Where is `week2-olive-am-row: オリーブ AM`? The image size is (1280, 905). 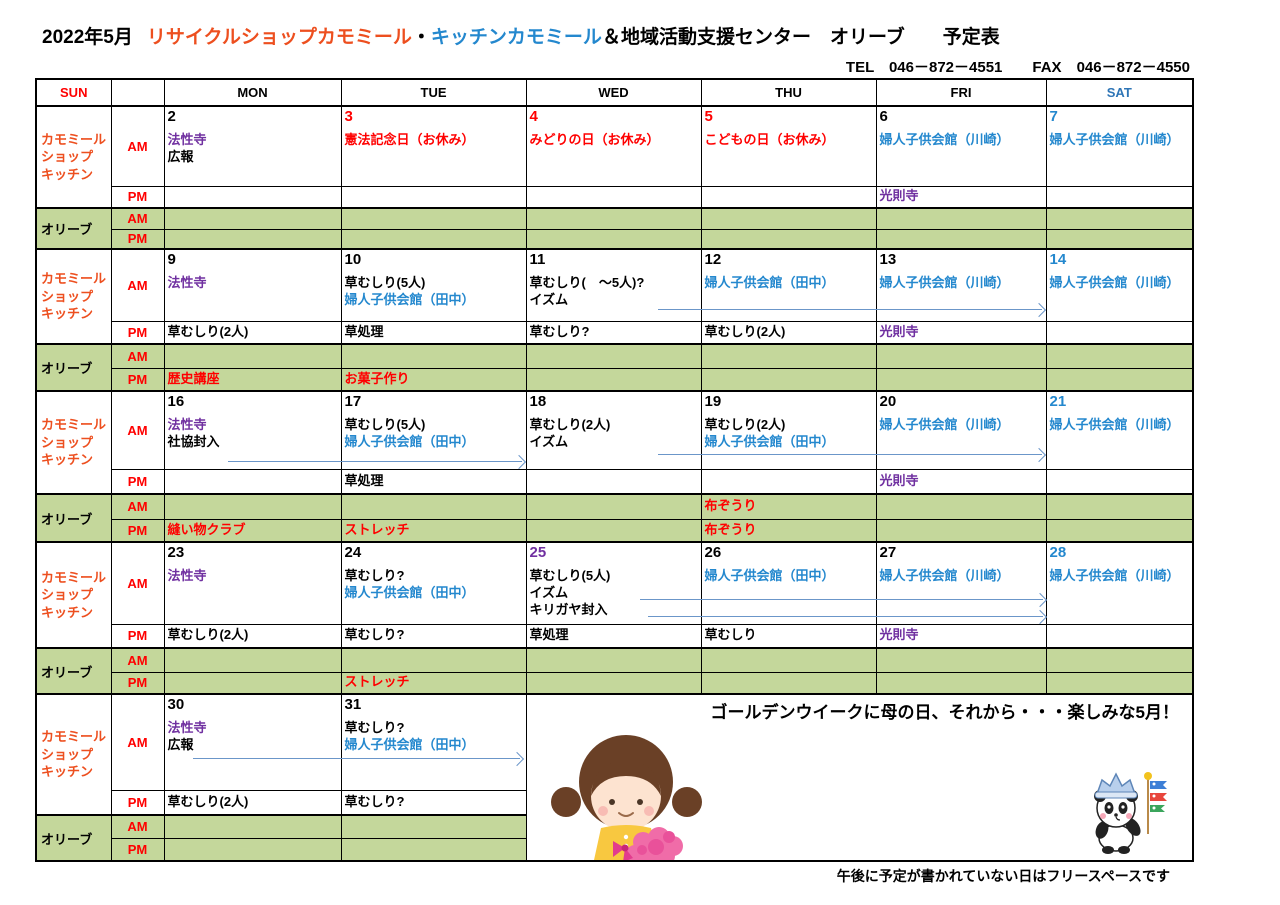
week2-olive-am-row: オリーブ AM is located at coordinates (614, 367).